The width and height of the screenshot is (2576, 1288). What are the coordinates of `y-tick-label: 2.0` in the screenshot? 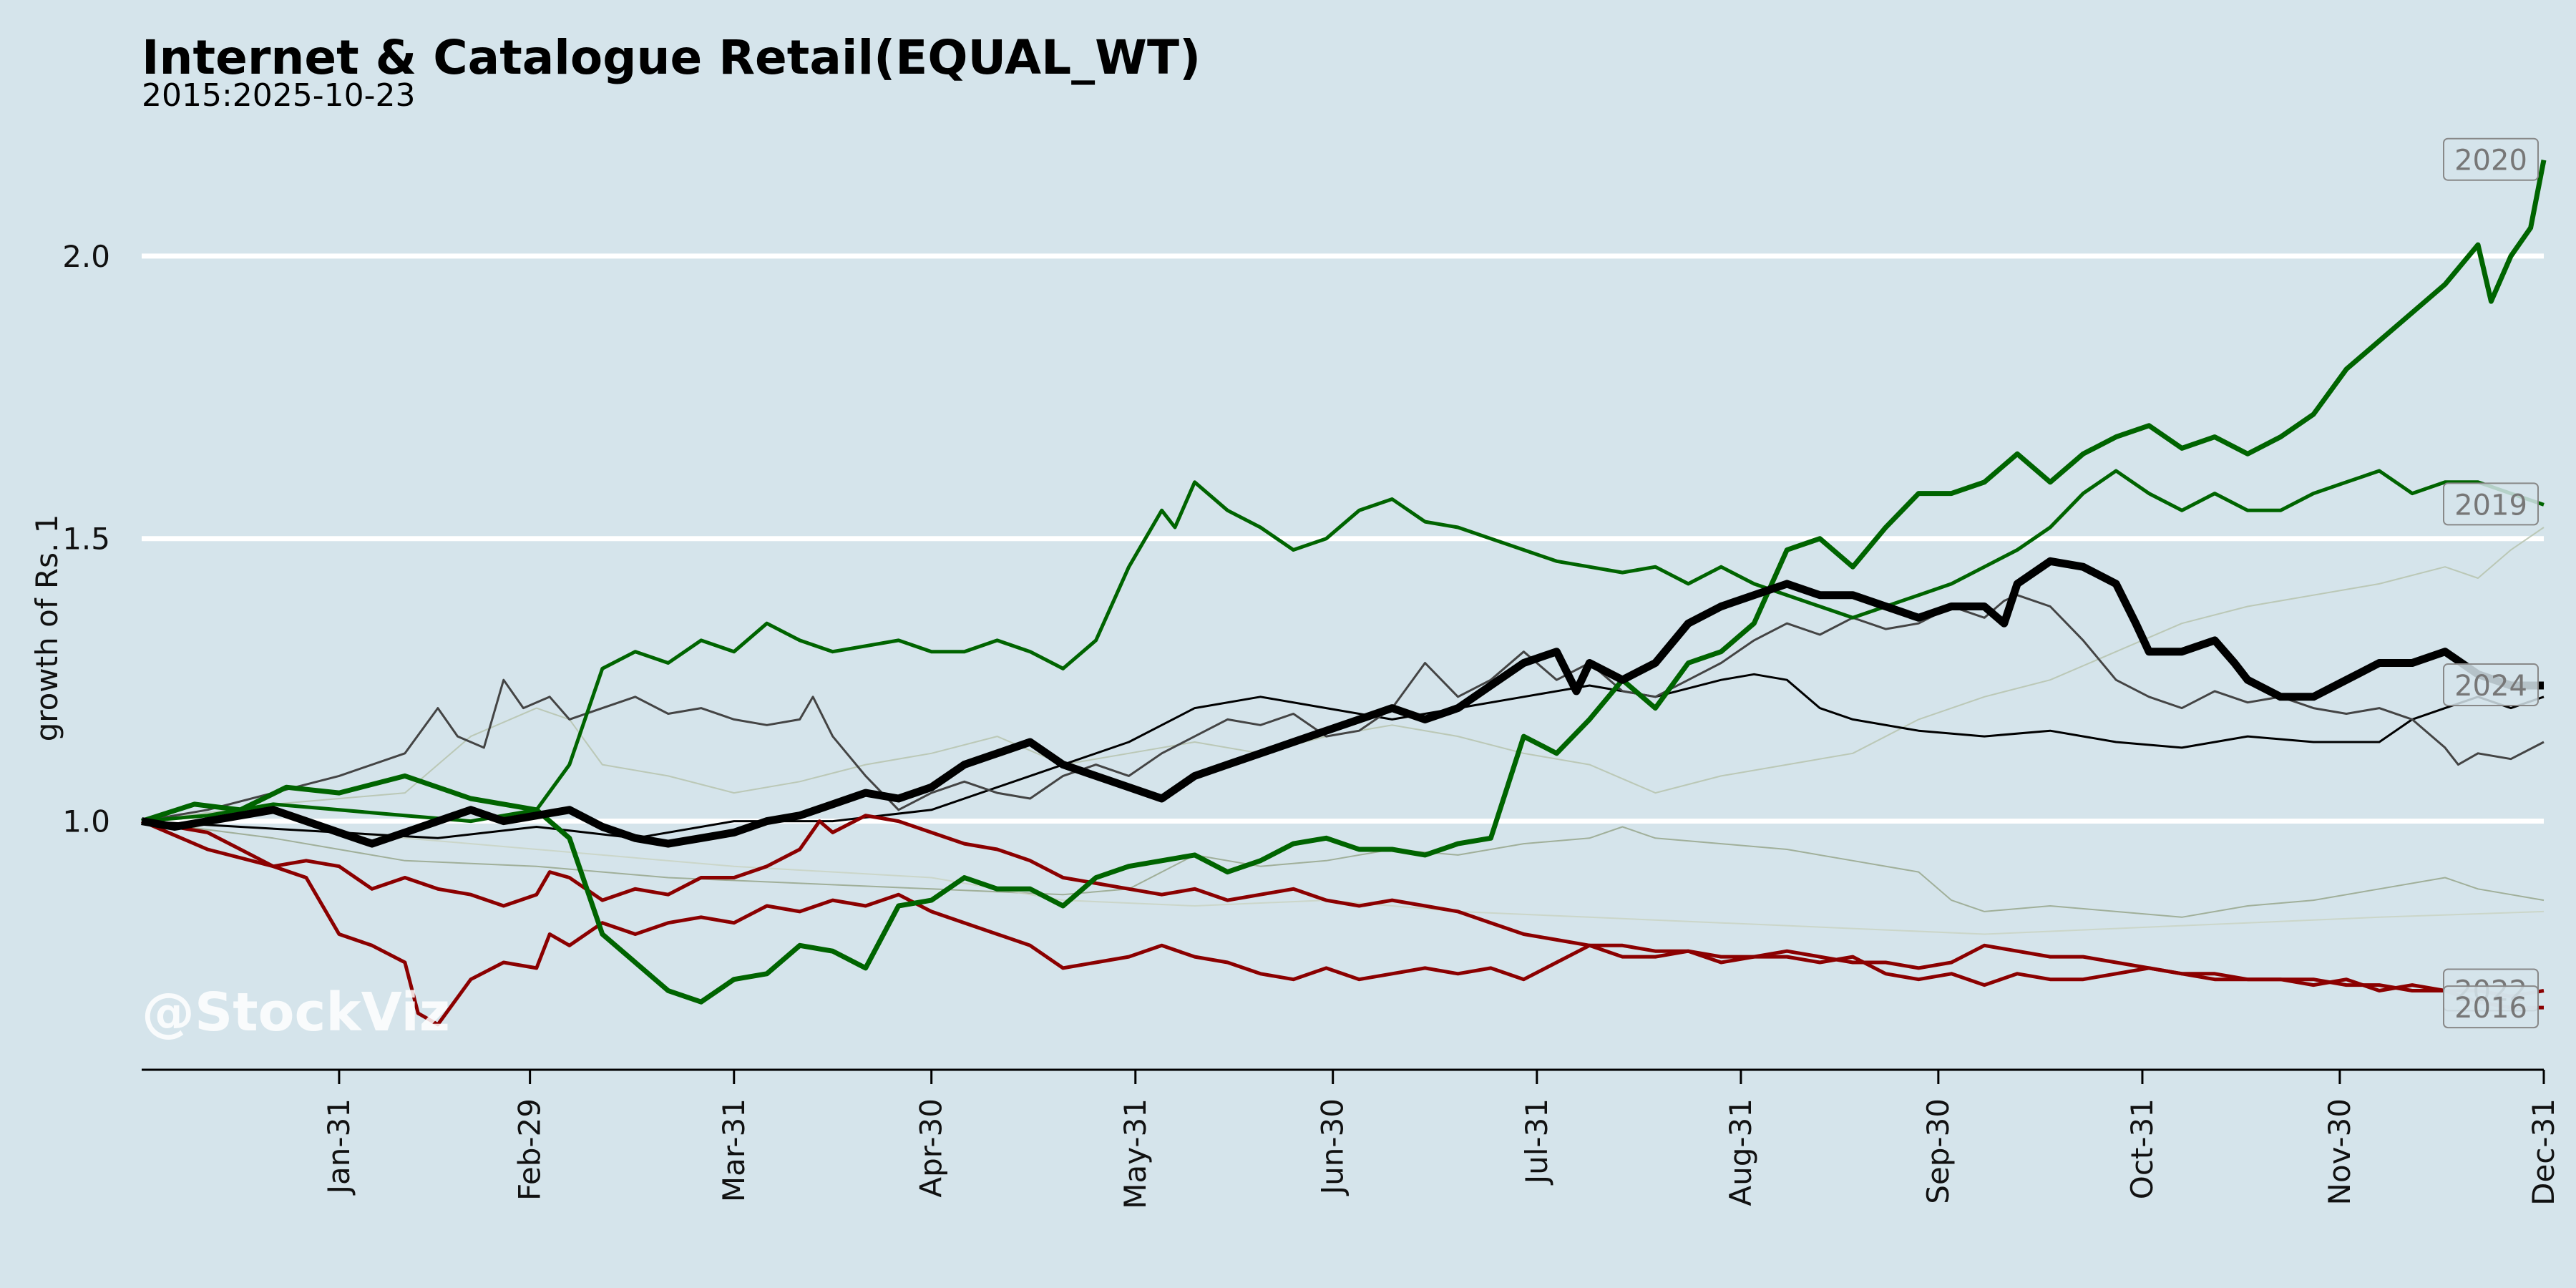 It's located at (86, 256).